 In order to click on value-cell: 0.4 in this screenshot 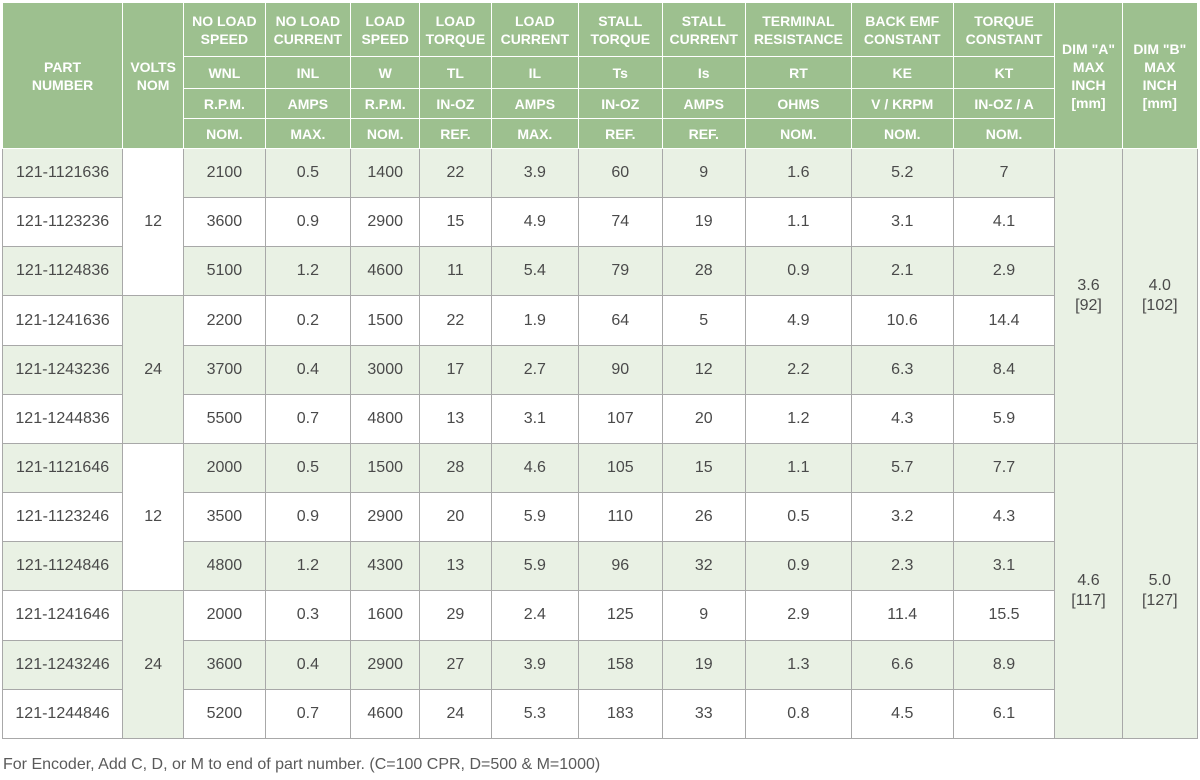, I will do `click(308, 664)`.